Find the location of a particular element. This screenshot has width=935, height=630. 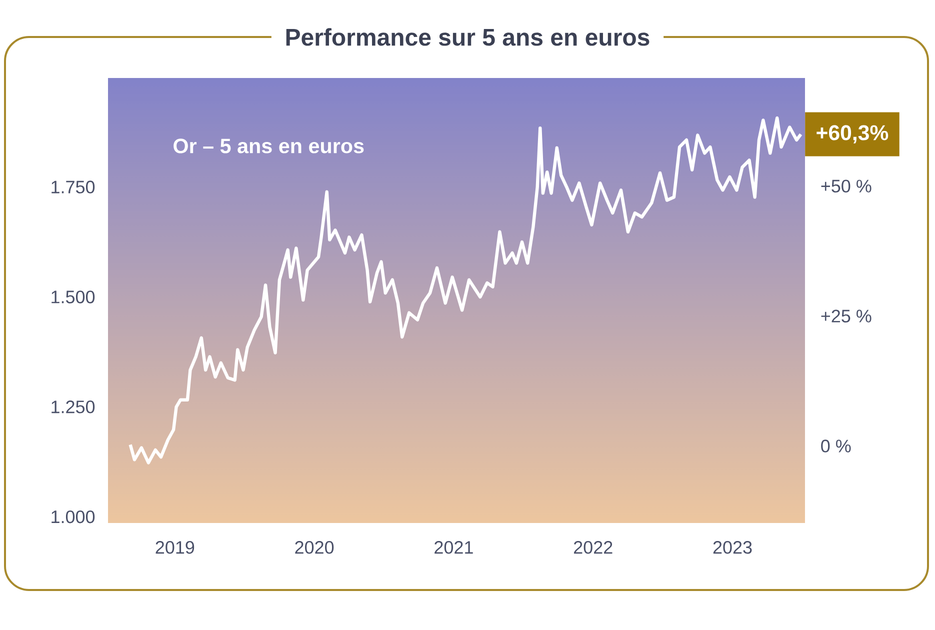

y-tick-label: 1.750 is located at coordinates (73, 187).